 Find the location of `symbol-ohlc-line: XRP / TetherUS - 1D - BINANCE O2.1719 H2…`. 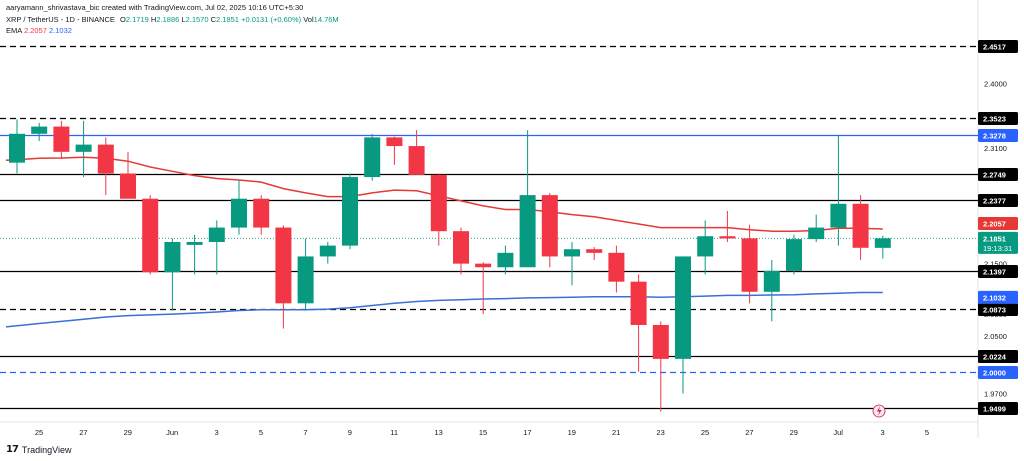

symbol-ohlc-line: XRP / TetherUS - 1D - BINANCE O2.1719 H2… is located at coordinates (172, 19).